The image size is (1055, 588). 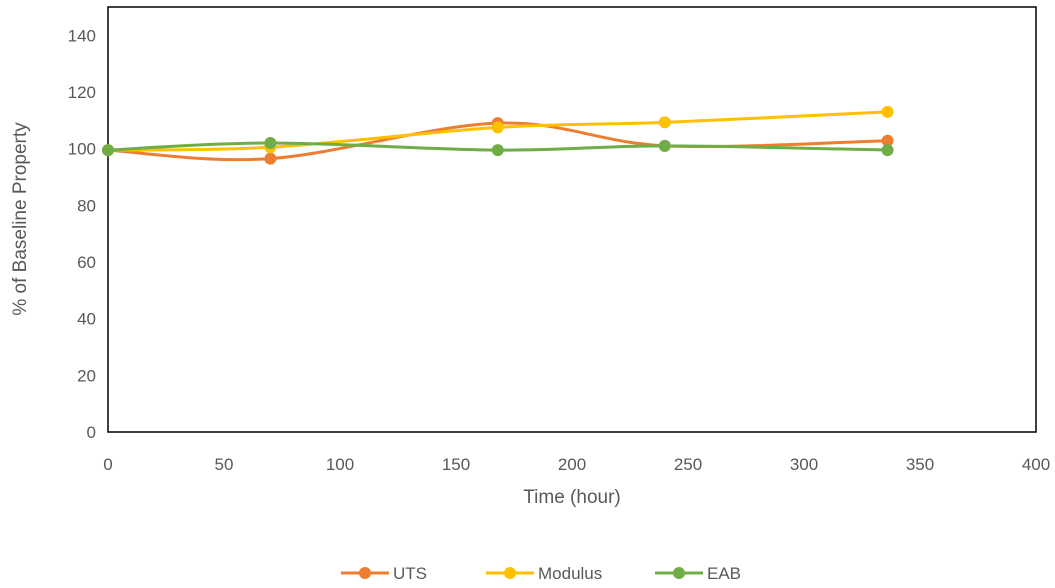 I want to click on x-axis-ticks: 0 50 100 150 200 250 300 350 400, so click(x=576, y=464).